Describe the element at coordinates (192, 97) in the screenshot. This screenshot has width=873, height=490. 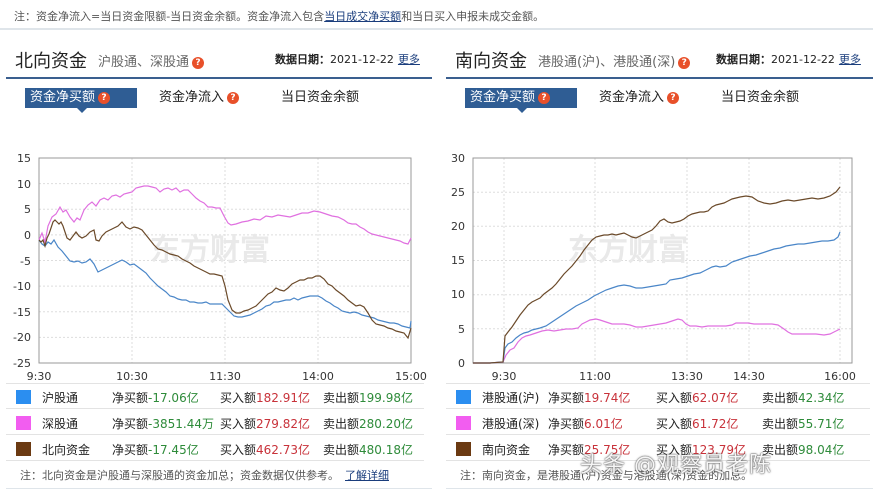
I see `tab-label: 资金净流入` at that location.